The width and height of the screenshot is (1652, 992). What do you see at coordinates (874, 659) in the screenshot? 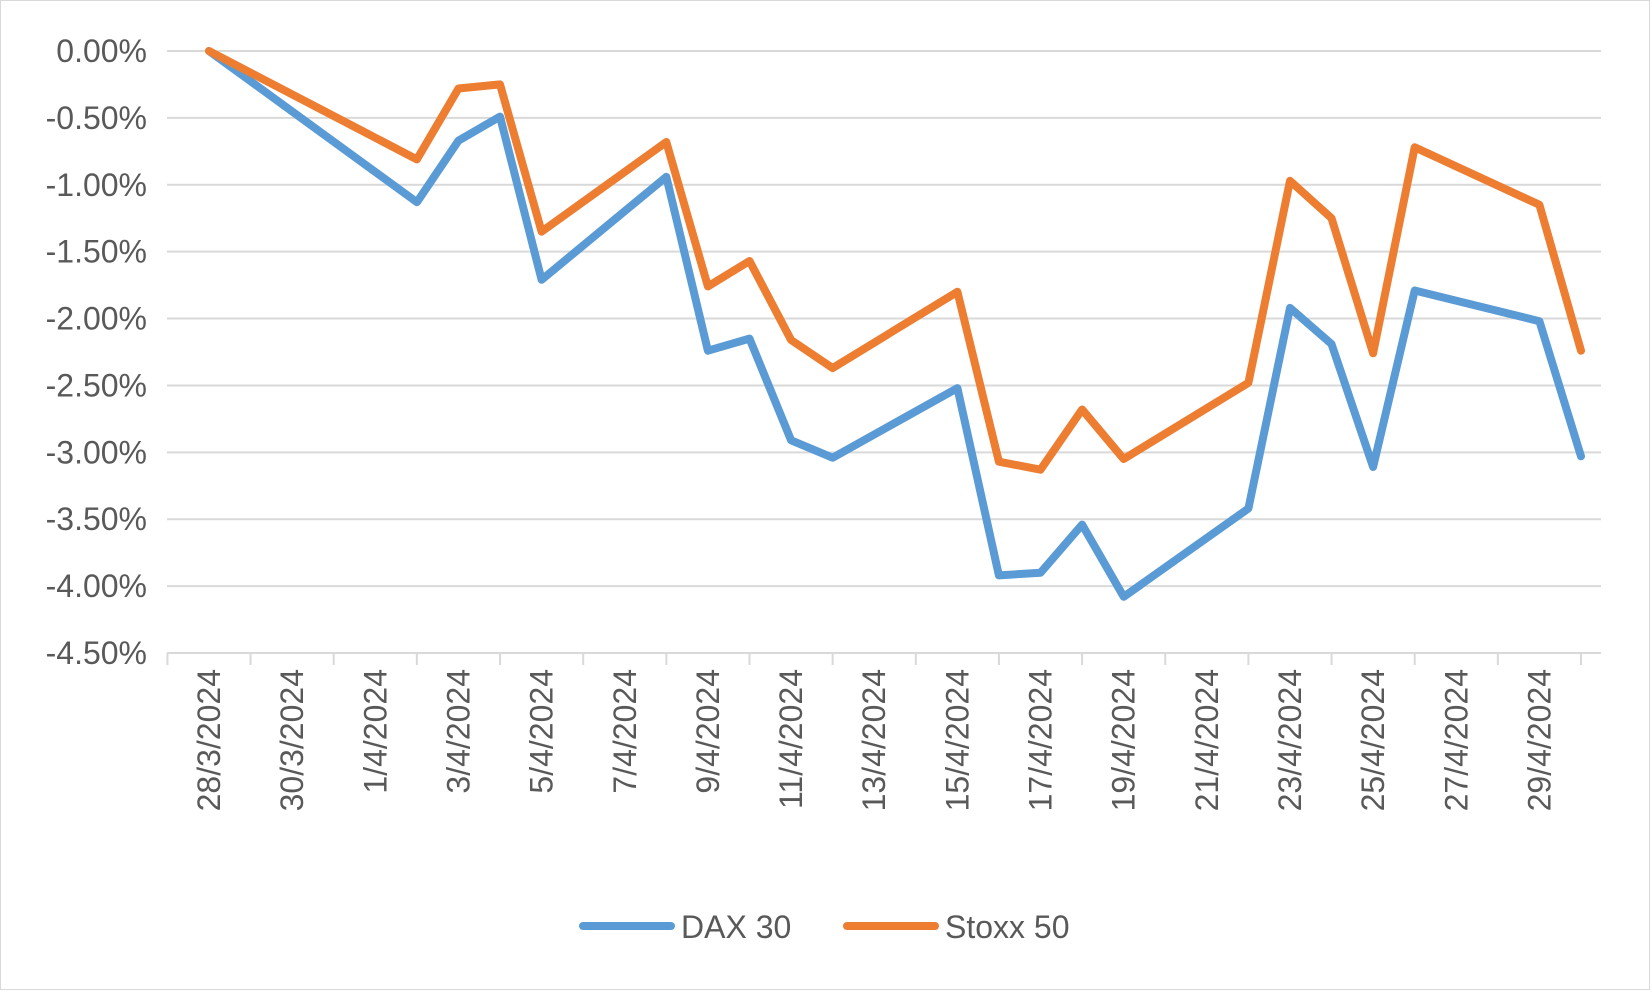
I see `x-axis` at bounding box center [874, 659].